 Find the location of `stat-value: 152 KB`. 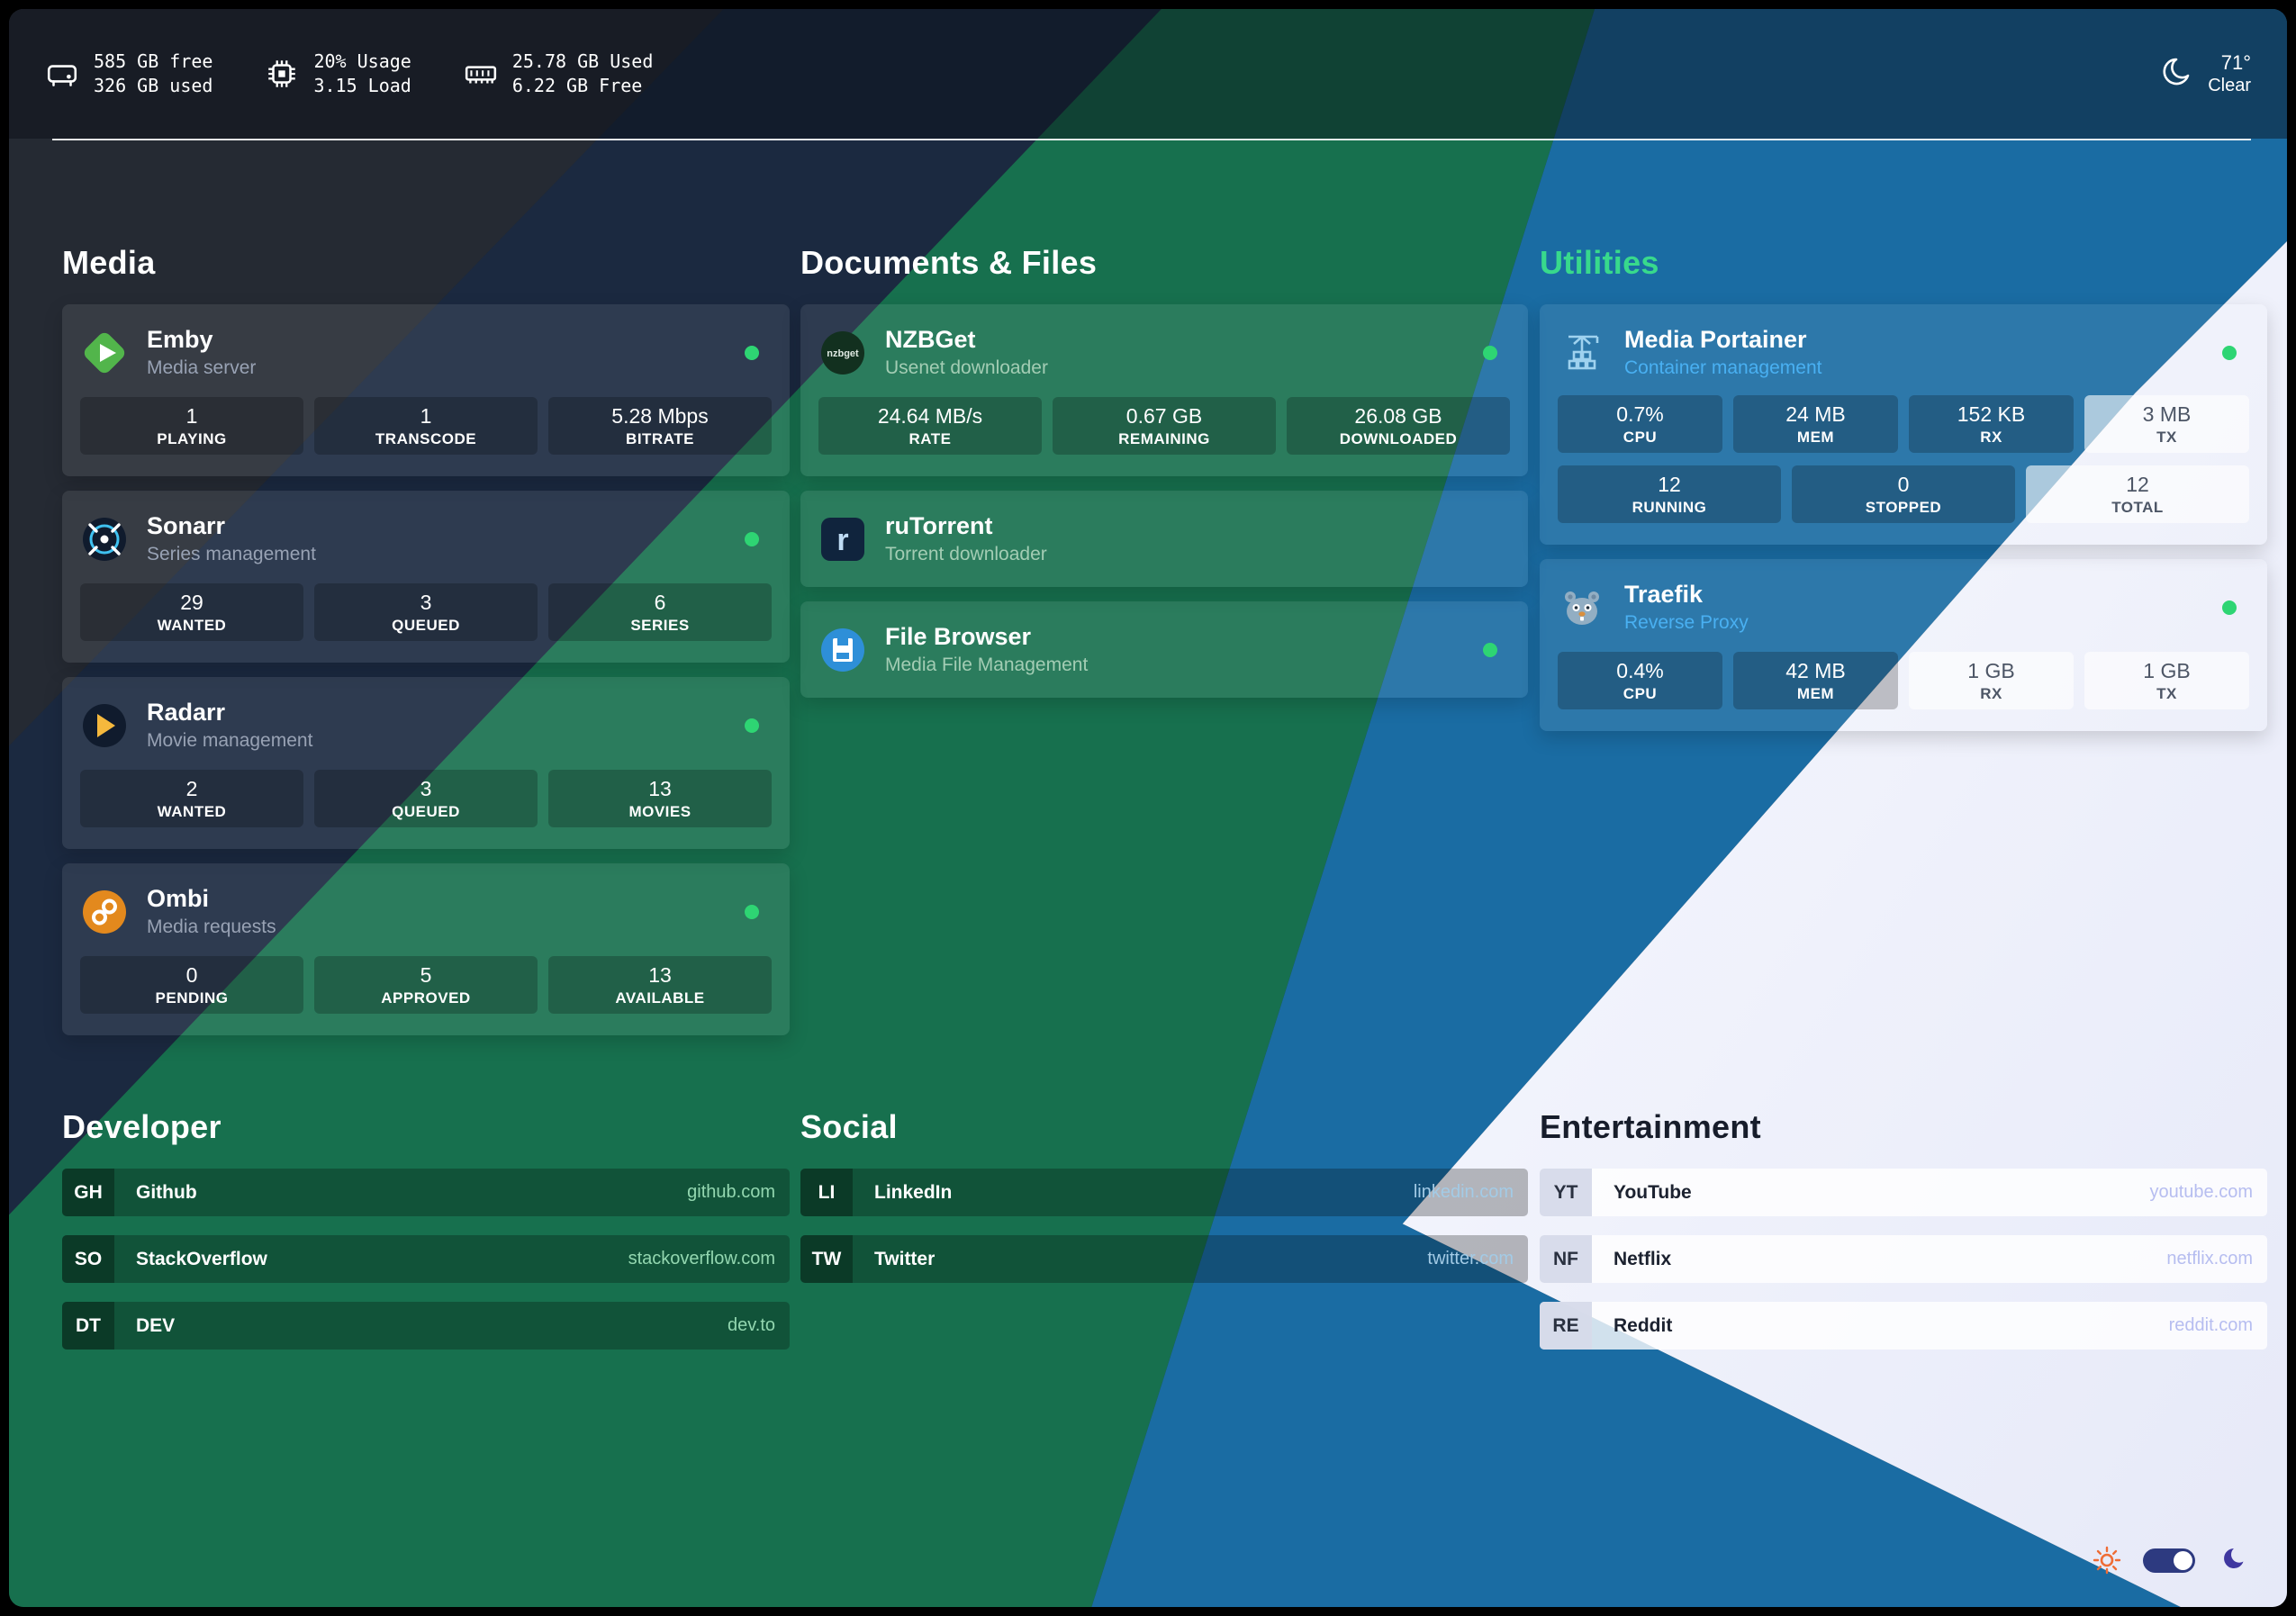

stat-value: 152 KB is located at coordinates (1991, 414).